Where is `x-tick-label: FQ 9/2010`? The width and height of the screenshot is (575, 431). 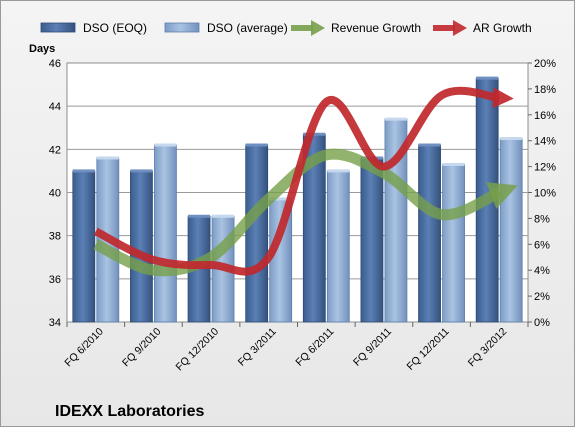
x-tick-label: FQ 9/2010 is located at coordinates (142, 348).